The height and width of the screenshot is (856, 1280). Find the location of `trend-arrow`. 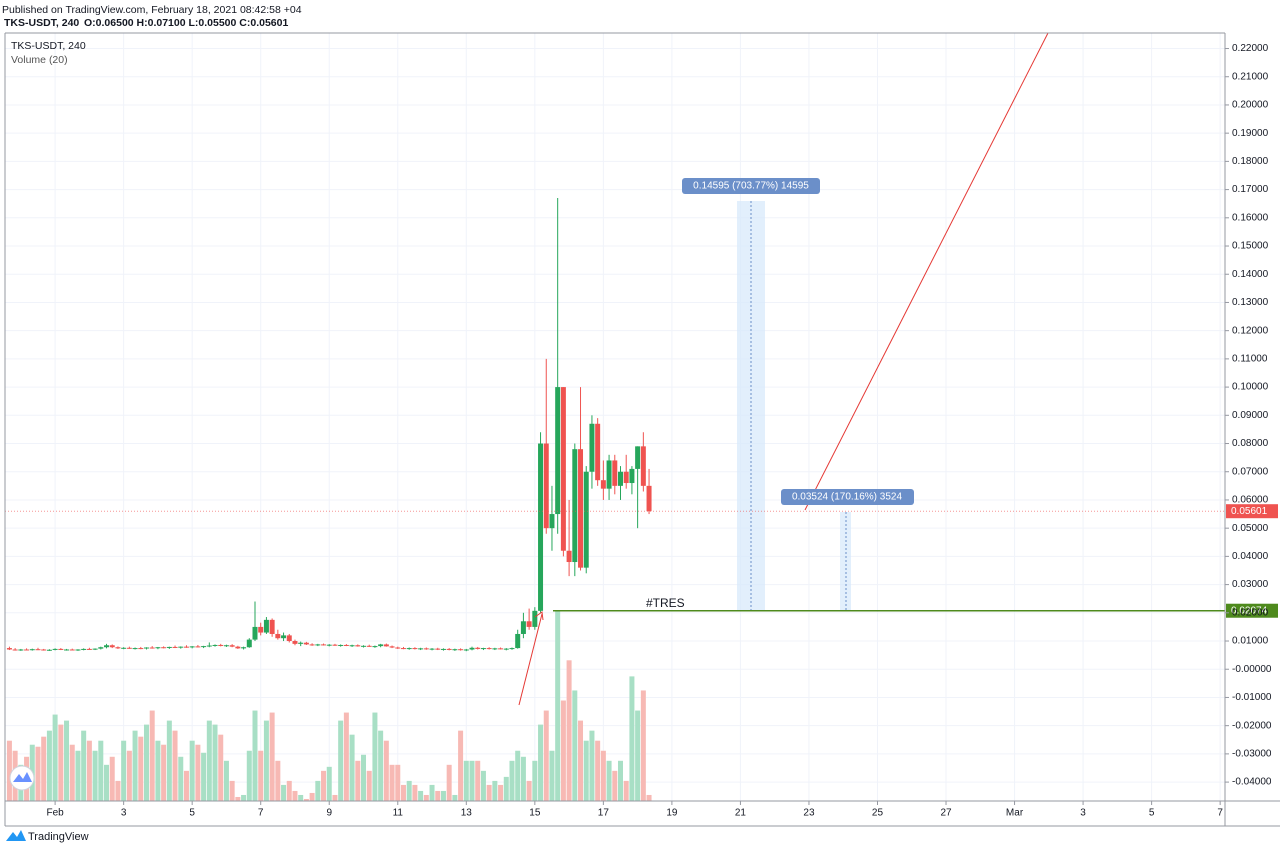

trend-arrow is located at coordinates (530, 659).